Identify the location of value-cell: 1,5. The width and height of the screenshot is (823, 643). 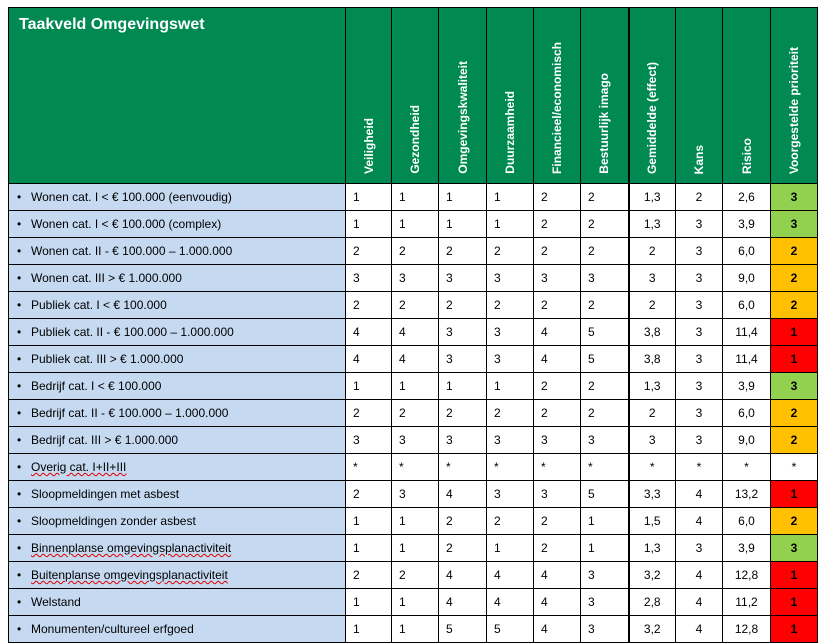
(651, 521).